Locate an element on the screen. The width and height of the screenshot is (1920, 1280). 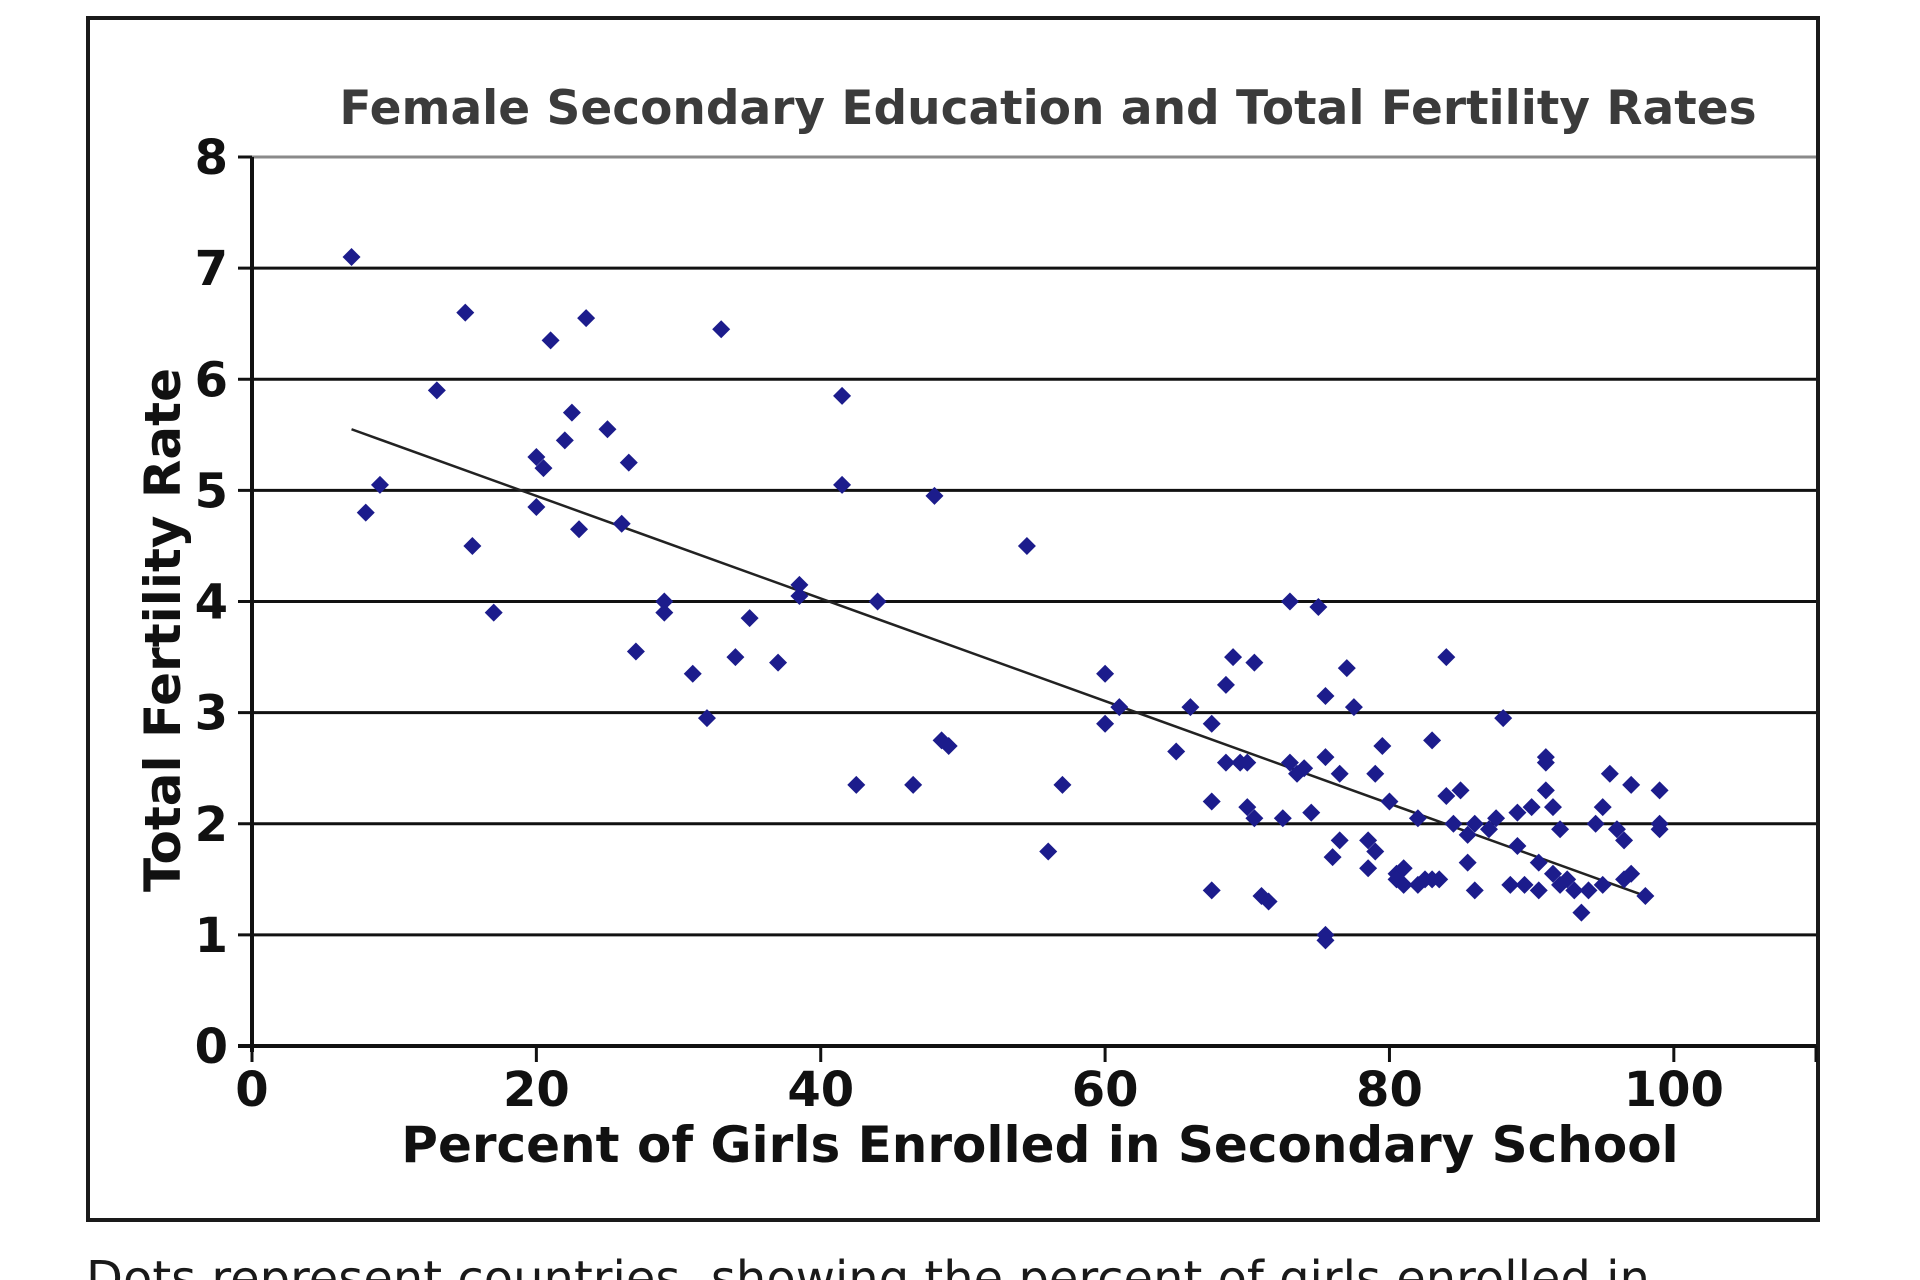
x-tick-label: 0 is located at coordinates (251, 1090).